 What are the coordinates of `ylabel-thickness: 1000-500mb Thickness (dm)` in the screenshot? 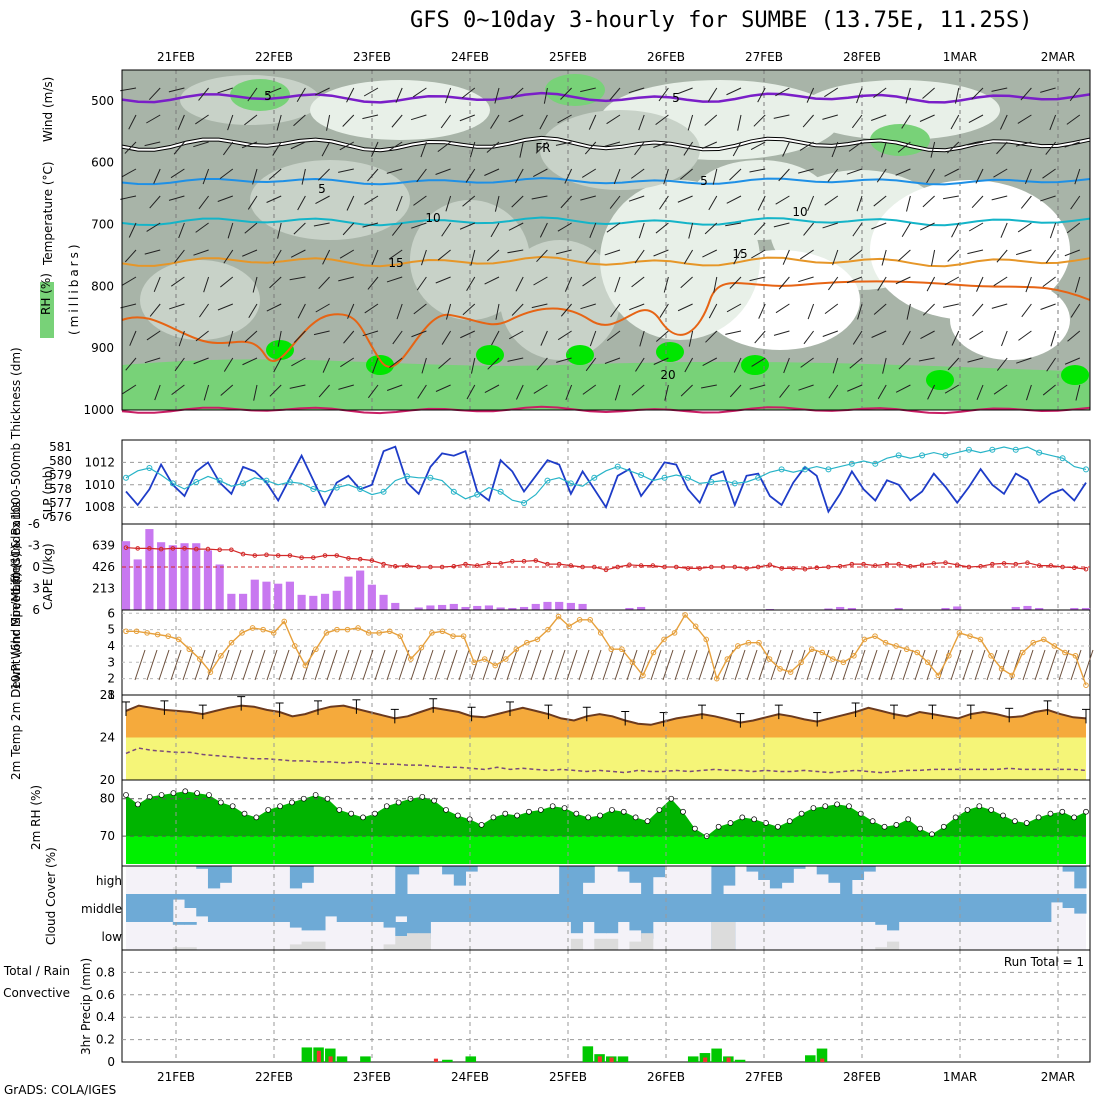 It's located at (16, 433).